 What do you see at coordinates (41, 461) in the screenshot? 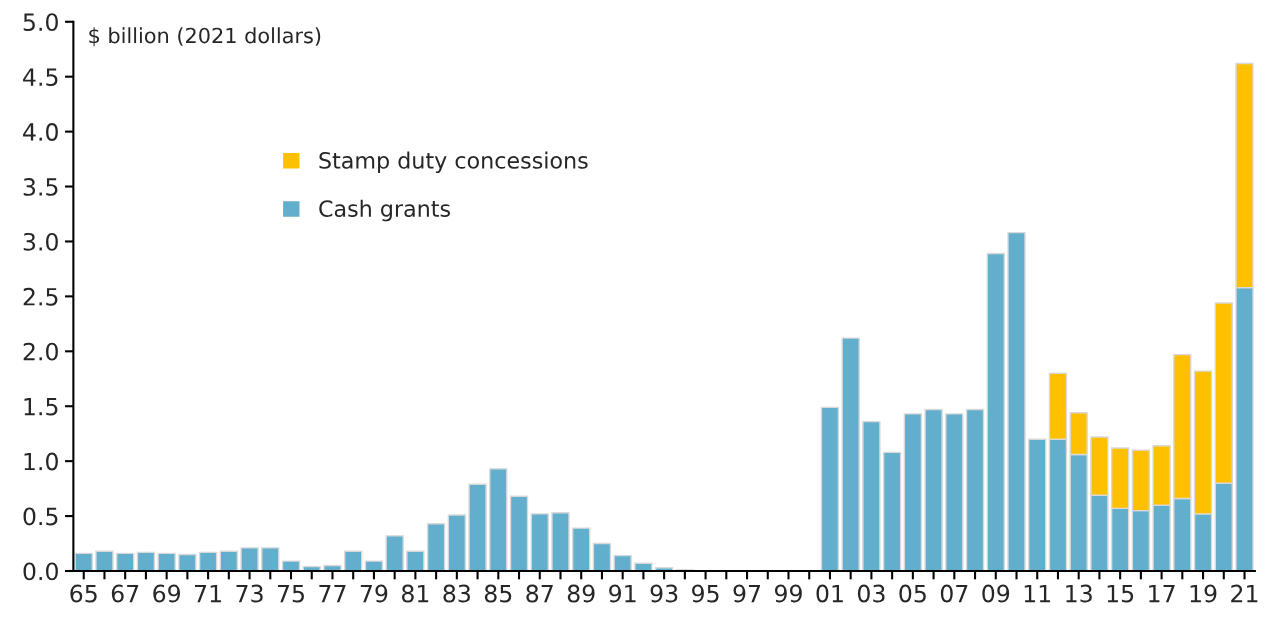
I see `y-tick-label: 1.0` at bounding box center [41, 461].